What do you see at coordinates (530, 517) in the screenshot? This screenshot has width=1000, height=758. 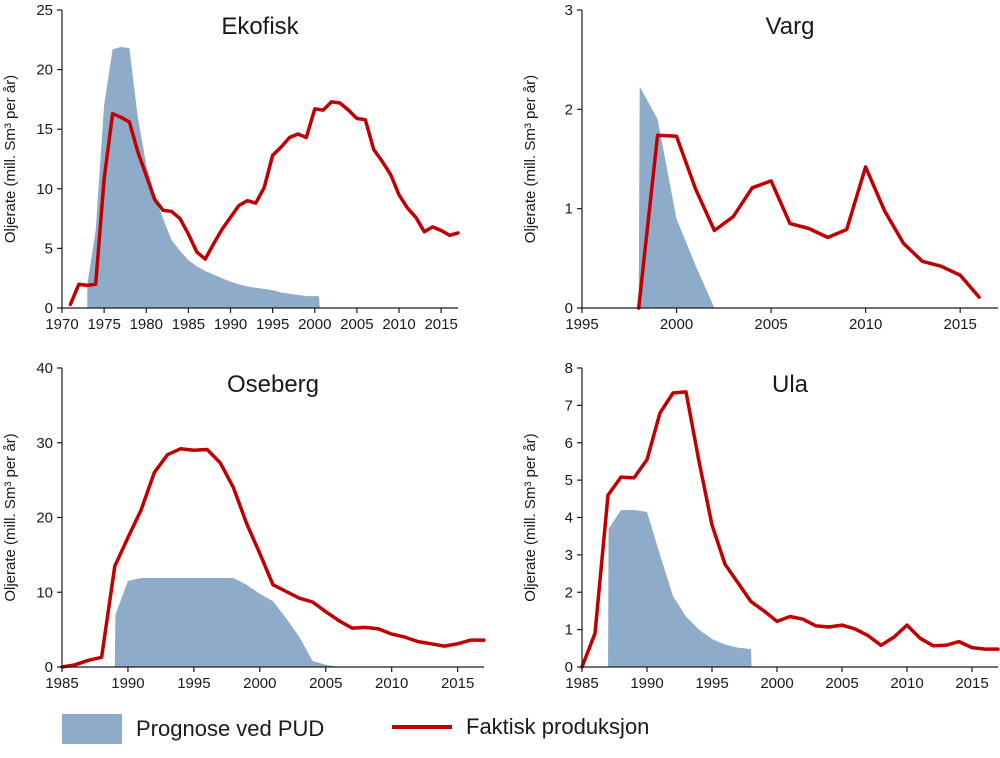 I see `y-axis-label-ula: Oljerate (mill. Sm³ per år)` at bounding box center [530, 517].